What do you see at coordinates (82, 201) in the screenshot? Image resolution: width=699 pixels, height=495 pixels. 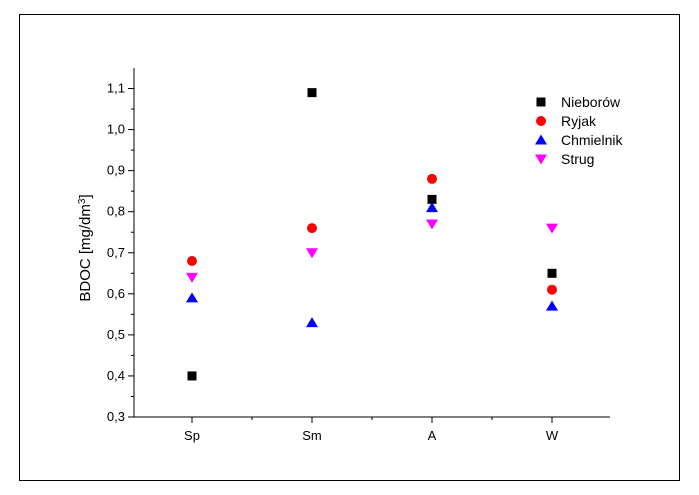 I see `y-axis-label-sup: 3` at bounding box center [82, 201].